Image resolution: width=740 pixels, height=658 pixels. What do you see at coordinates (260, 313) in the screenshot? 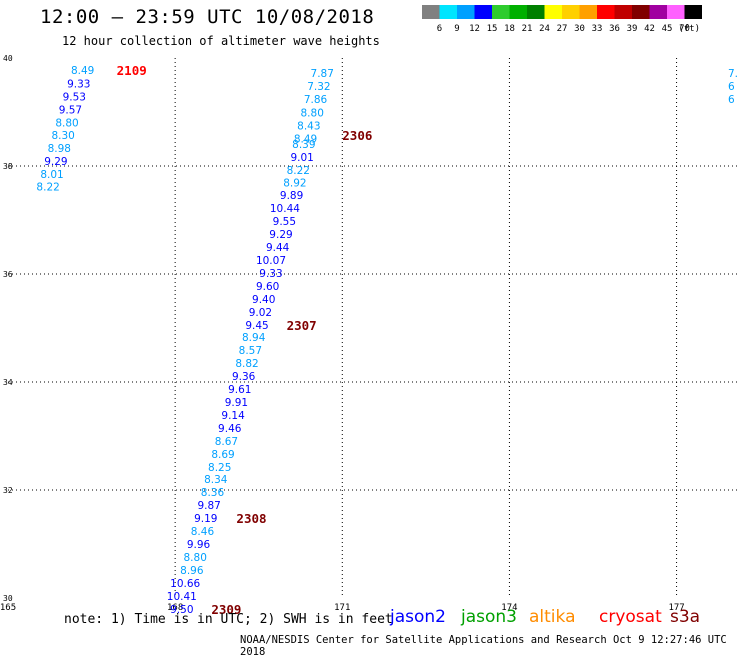
I see `wave-height-value: 9.02` at bounding box center [260, 313].